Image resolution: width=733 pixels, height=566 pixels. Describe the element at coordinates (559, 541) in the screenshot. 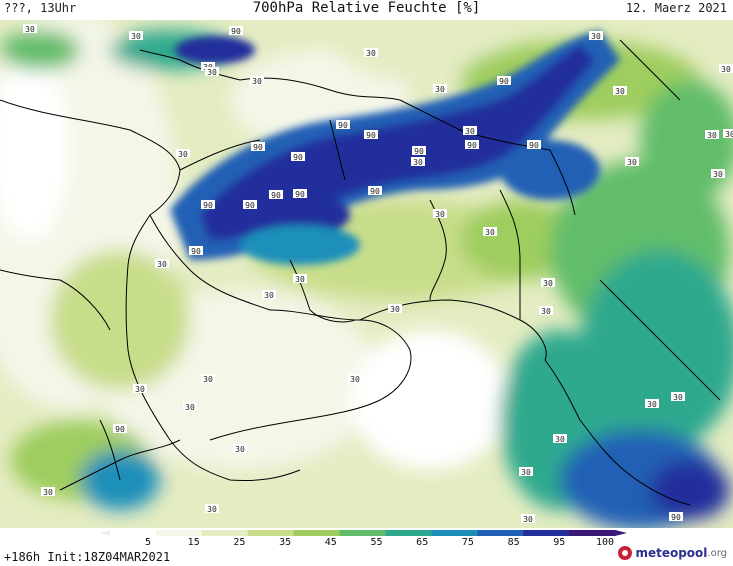

I see `legend-tick-label: 95` at that location.